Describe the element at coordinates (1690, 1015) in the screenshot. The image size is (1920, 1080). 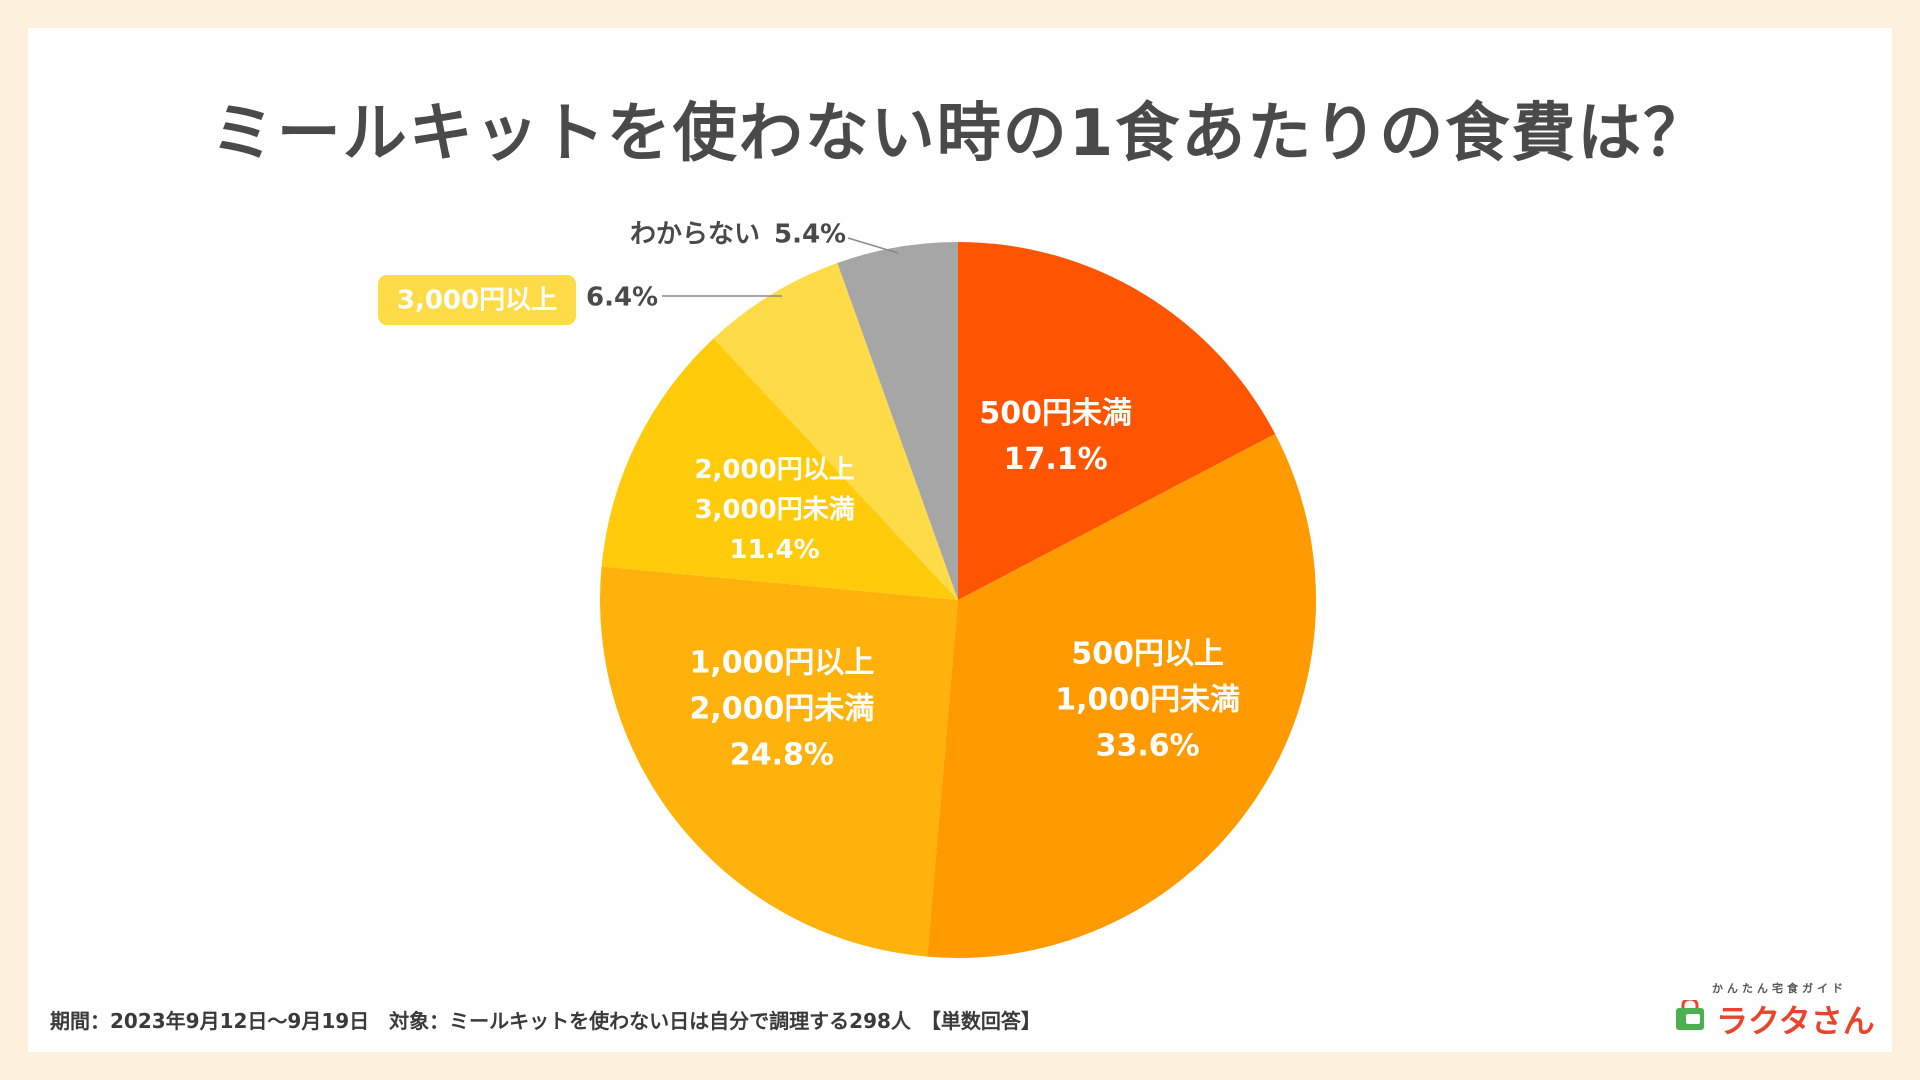
I see `shopping-bag-icon` at that location.